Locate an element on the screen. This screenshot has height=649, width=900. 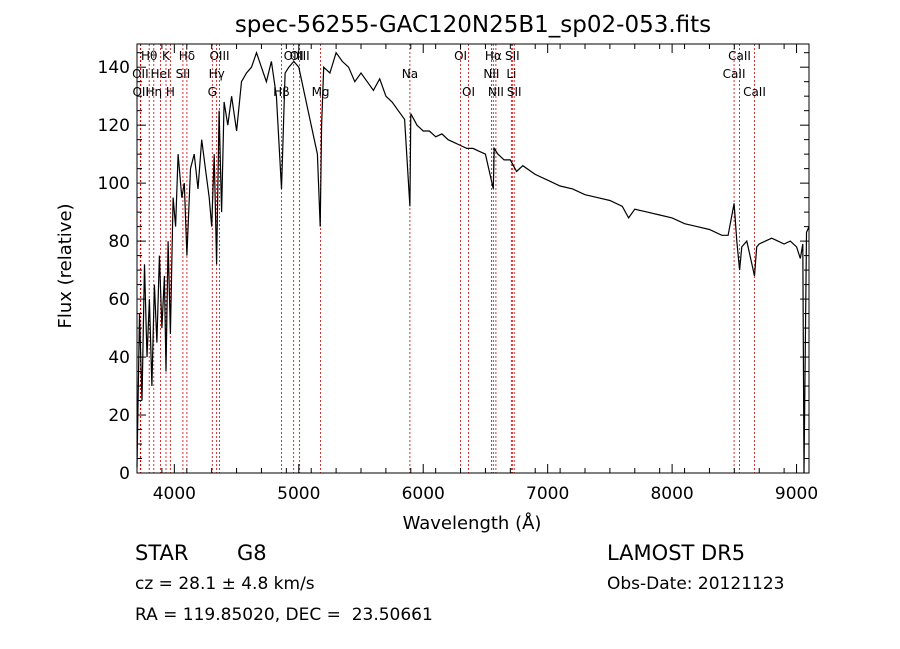
x-tick-label: 4000 is located at coordinates (174, 494).